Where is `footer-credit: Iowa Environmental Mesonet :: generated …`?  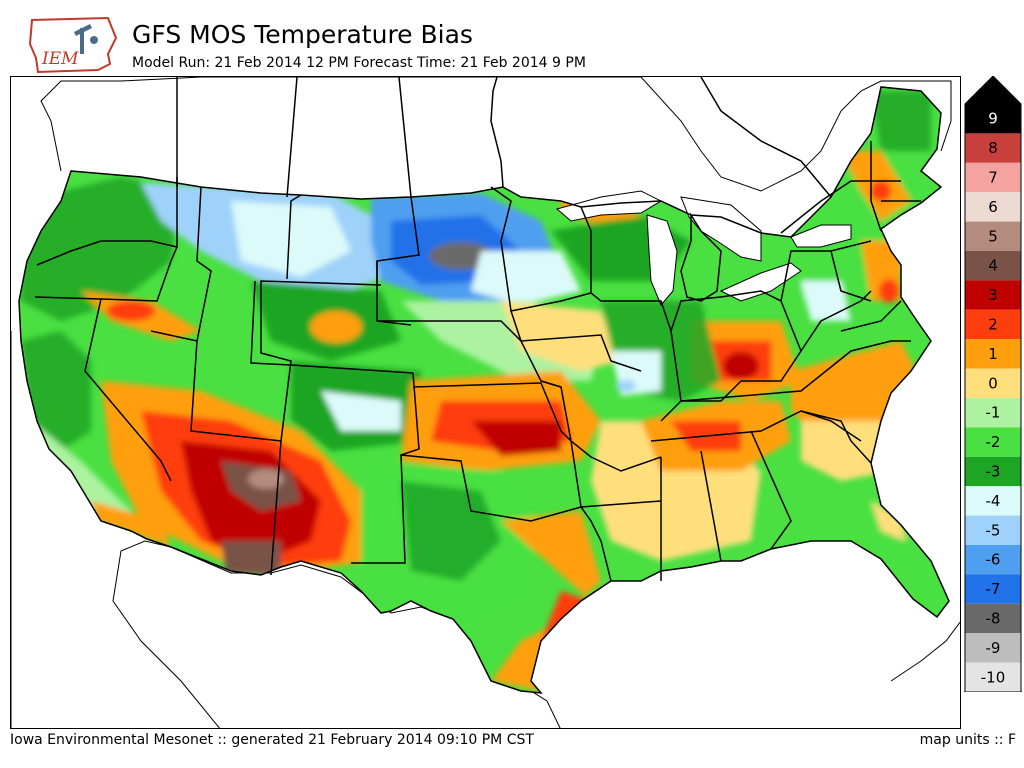 footer-credit: Iowa Environmental Mesonet :: generated … is located at coordinates (272, 740).